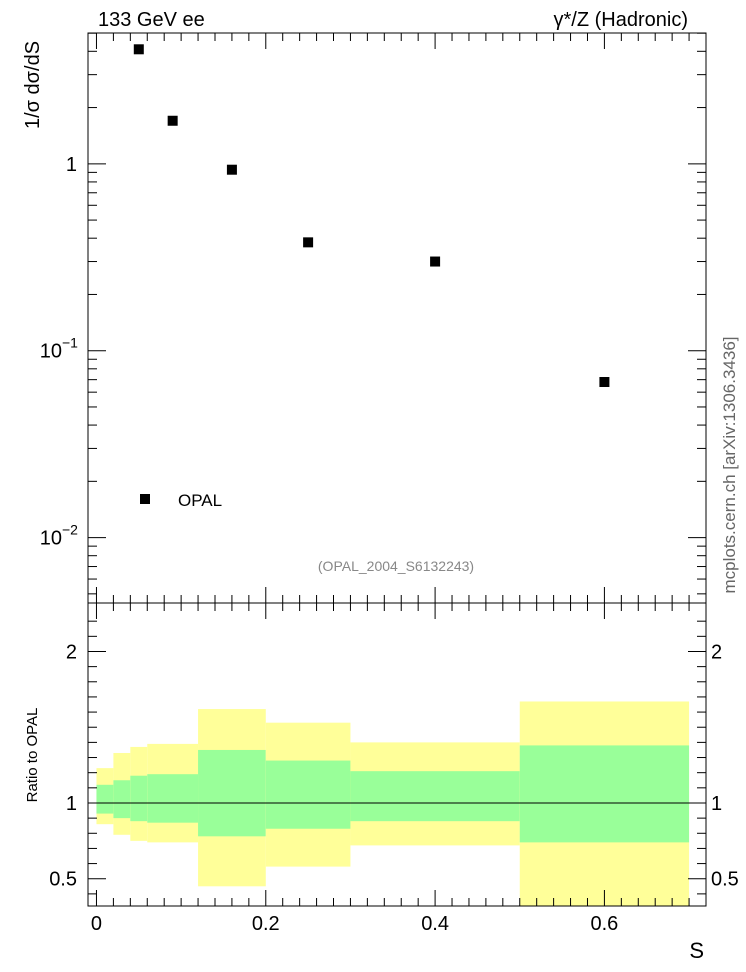 The image size is (746, 972). What do you see at coordinates (696, 950) in the screenshot?
I see `x-axis-label: S` at bounding box center [696, 950].